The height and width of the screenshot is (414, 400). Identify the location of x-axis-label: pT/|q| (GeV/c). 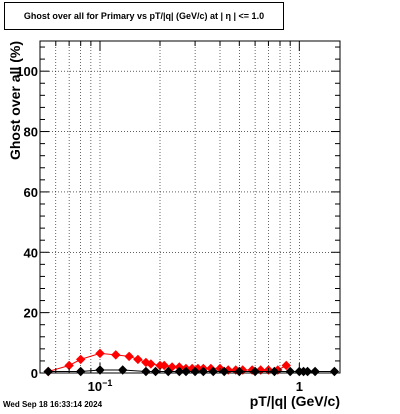
(295, 401).